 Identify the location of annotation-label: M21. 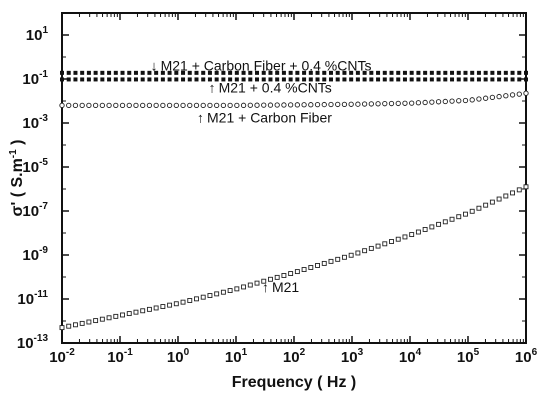
(285, 287).